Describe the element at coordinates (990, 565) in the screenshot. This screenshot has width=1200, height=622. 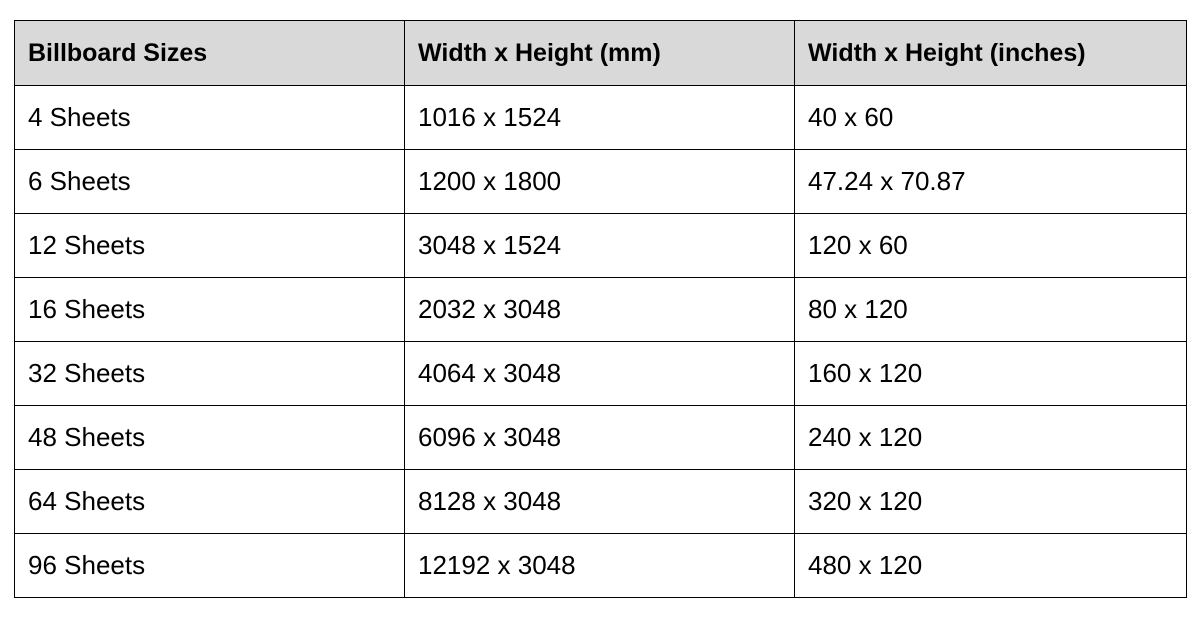
I see `cell-inches: 480 x 120` at that location.